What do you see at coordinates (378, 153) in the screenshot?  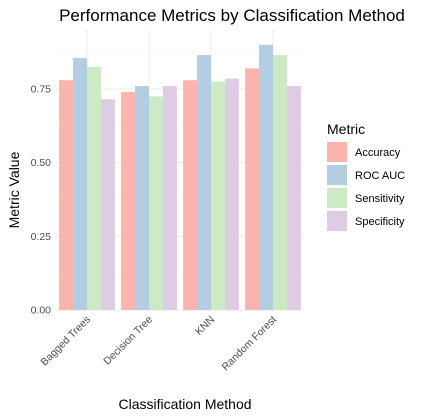 I see `legend-label: Accuracy` at bounding box center [378, 153].